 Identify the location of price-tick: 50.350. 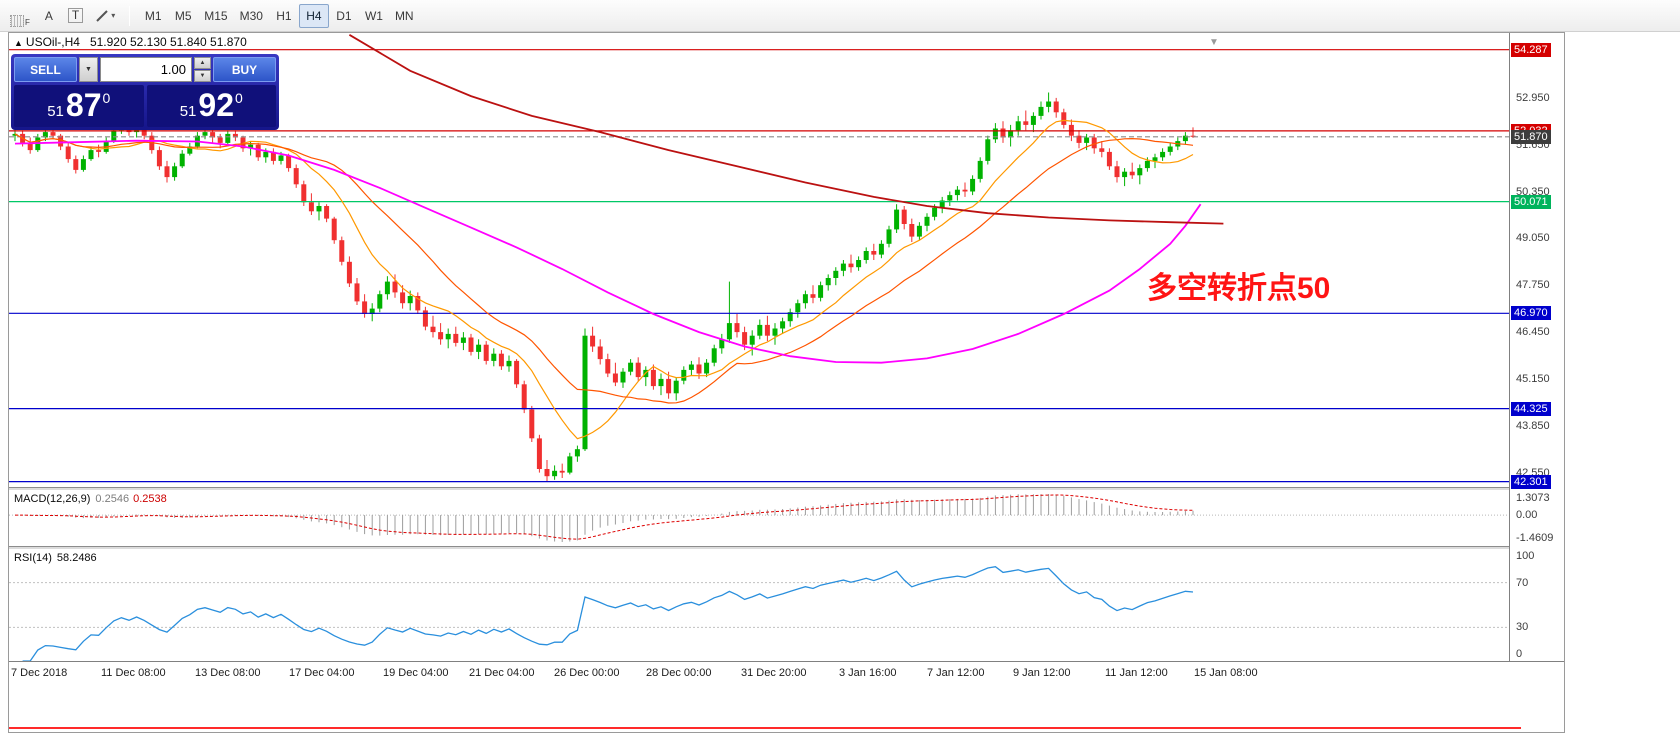
(1533, 191).